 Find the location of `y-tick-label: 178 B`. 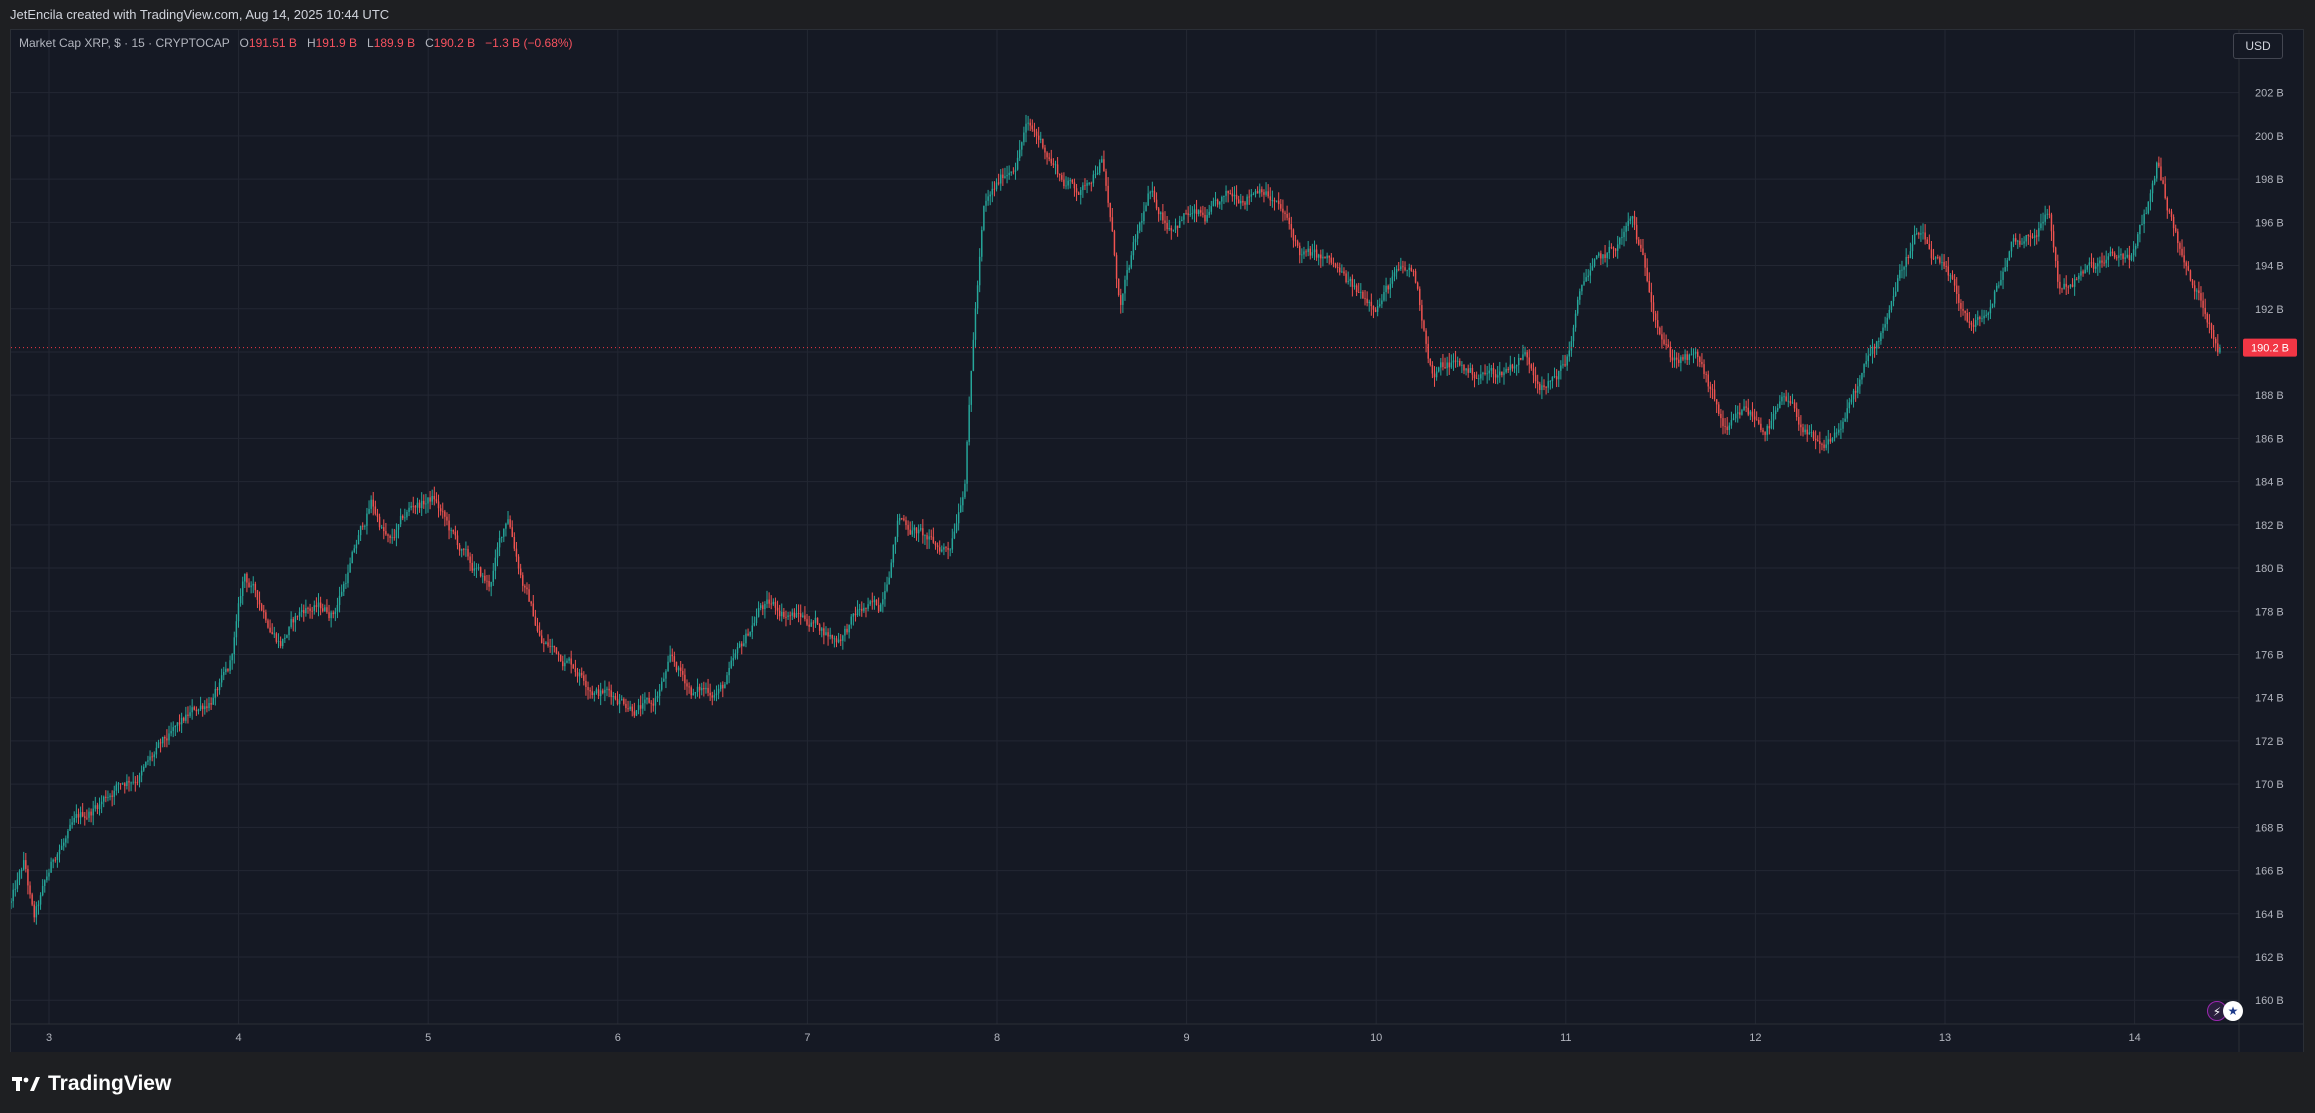

y-tick-label: 178 B is located at coordinates (2269, 612).